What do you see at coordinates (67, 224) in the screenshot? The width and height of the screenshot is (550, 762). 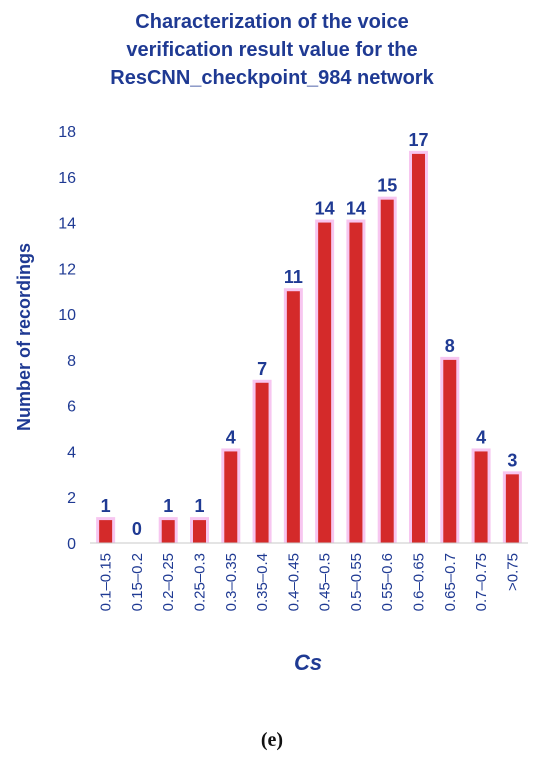 I see `y-tick-label: 14` at bounding box center [67, 224].